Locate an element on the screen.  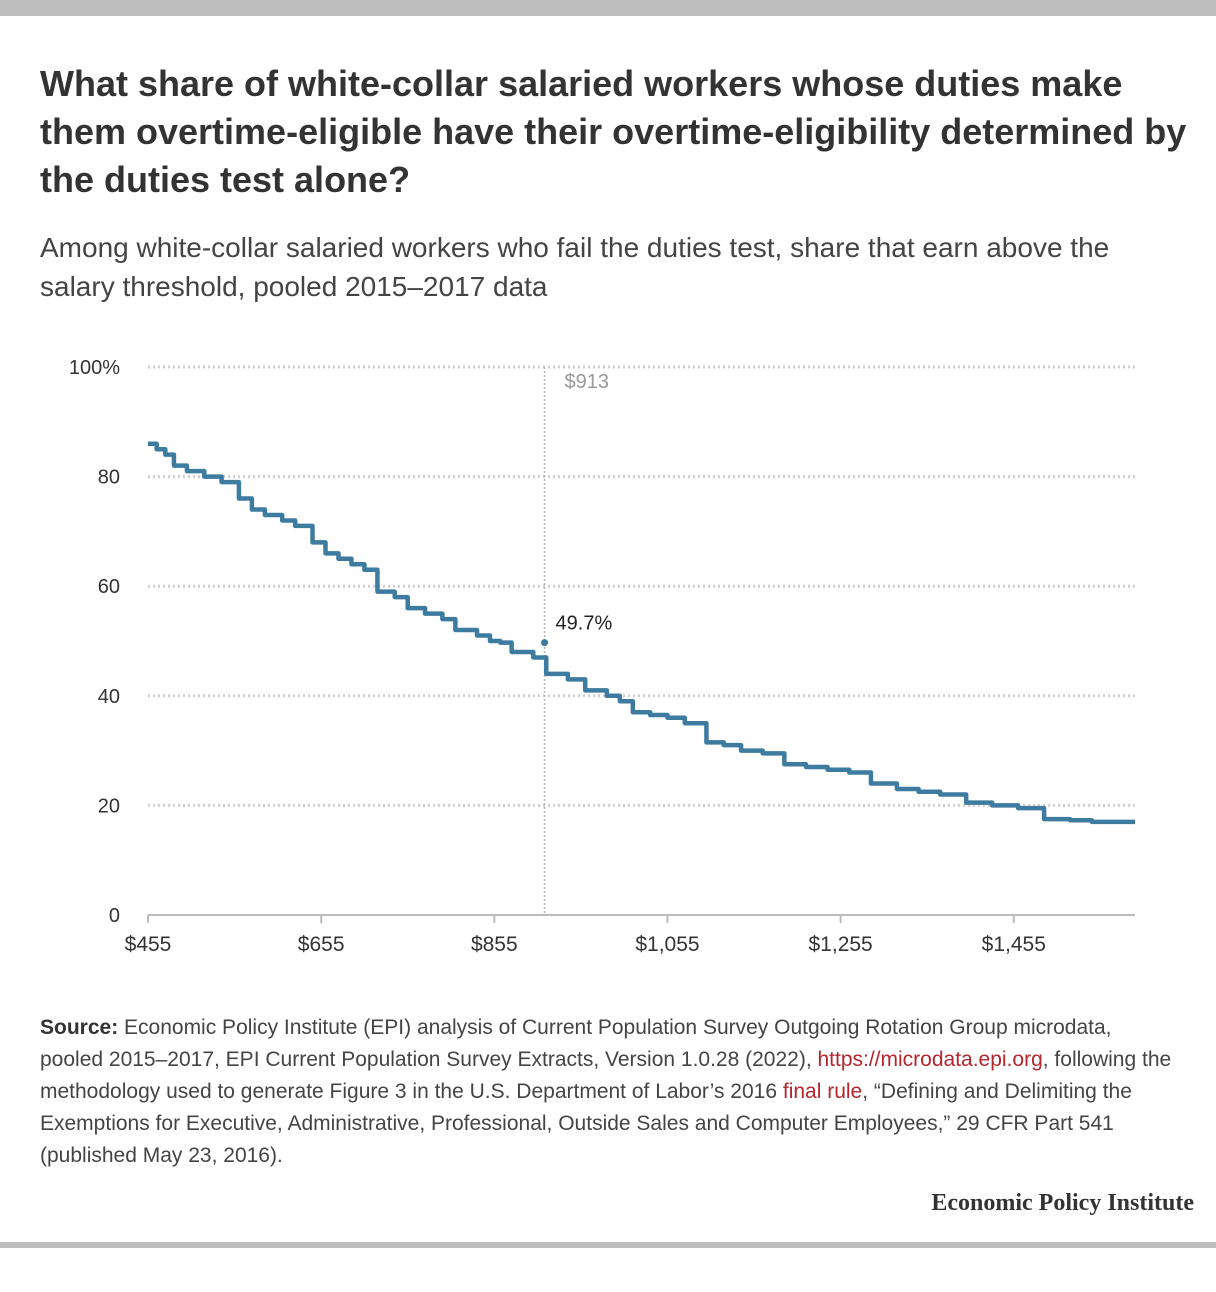
x-tick-label: $855 is located at coordinates (494, 944).